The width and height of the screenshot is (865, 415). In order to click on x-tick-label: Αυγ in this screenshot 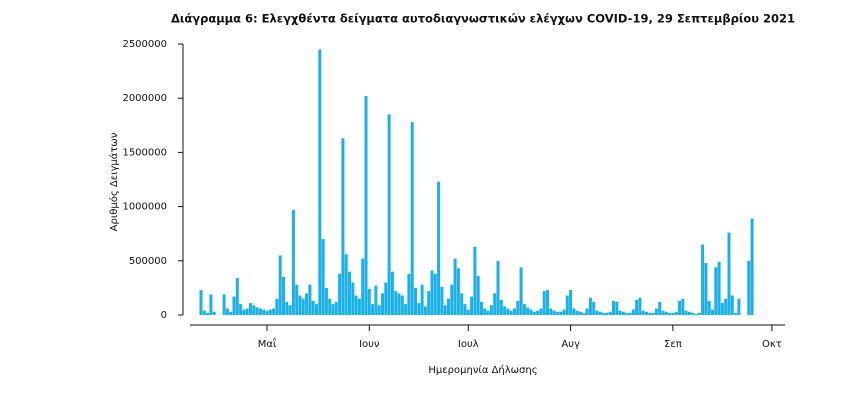, I will do `click(570, 344)`.